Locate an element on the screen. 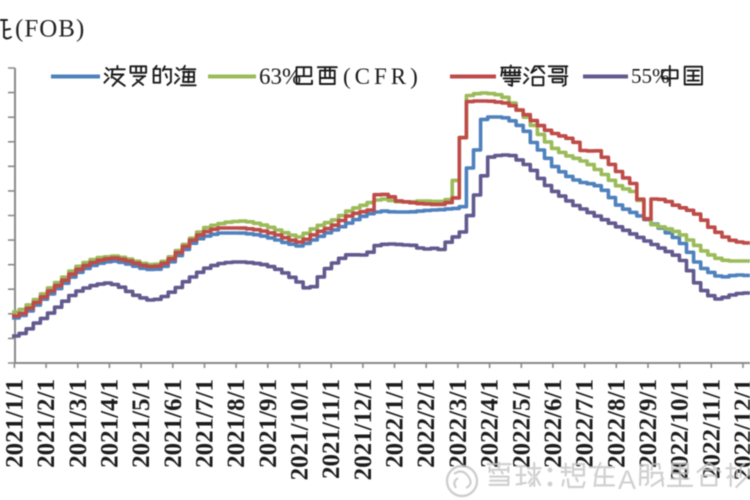  svg-text: 2021/4/1 is located at coordinates (109, 423).